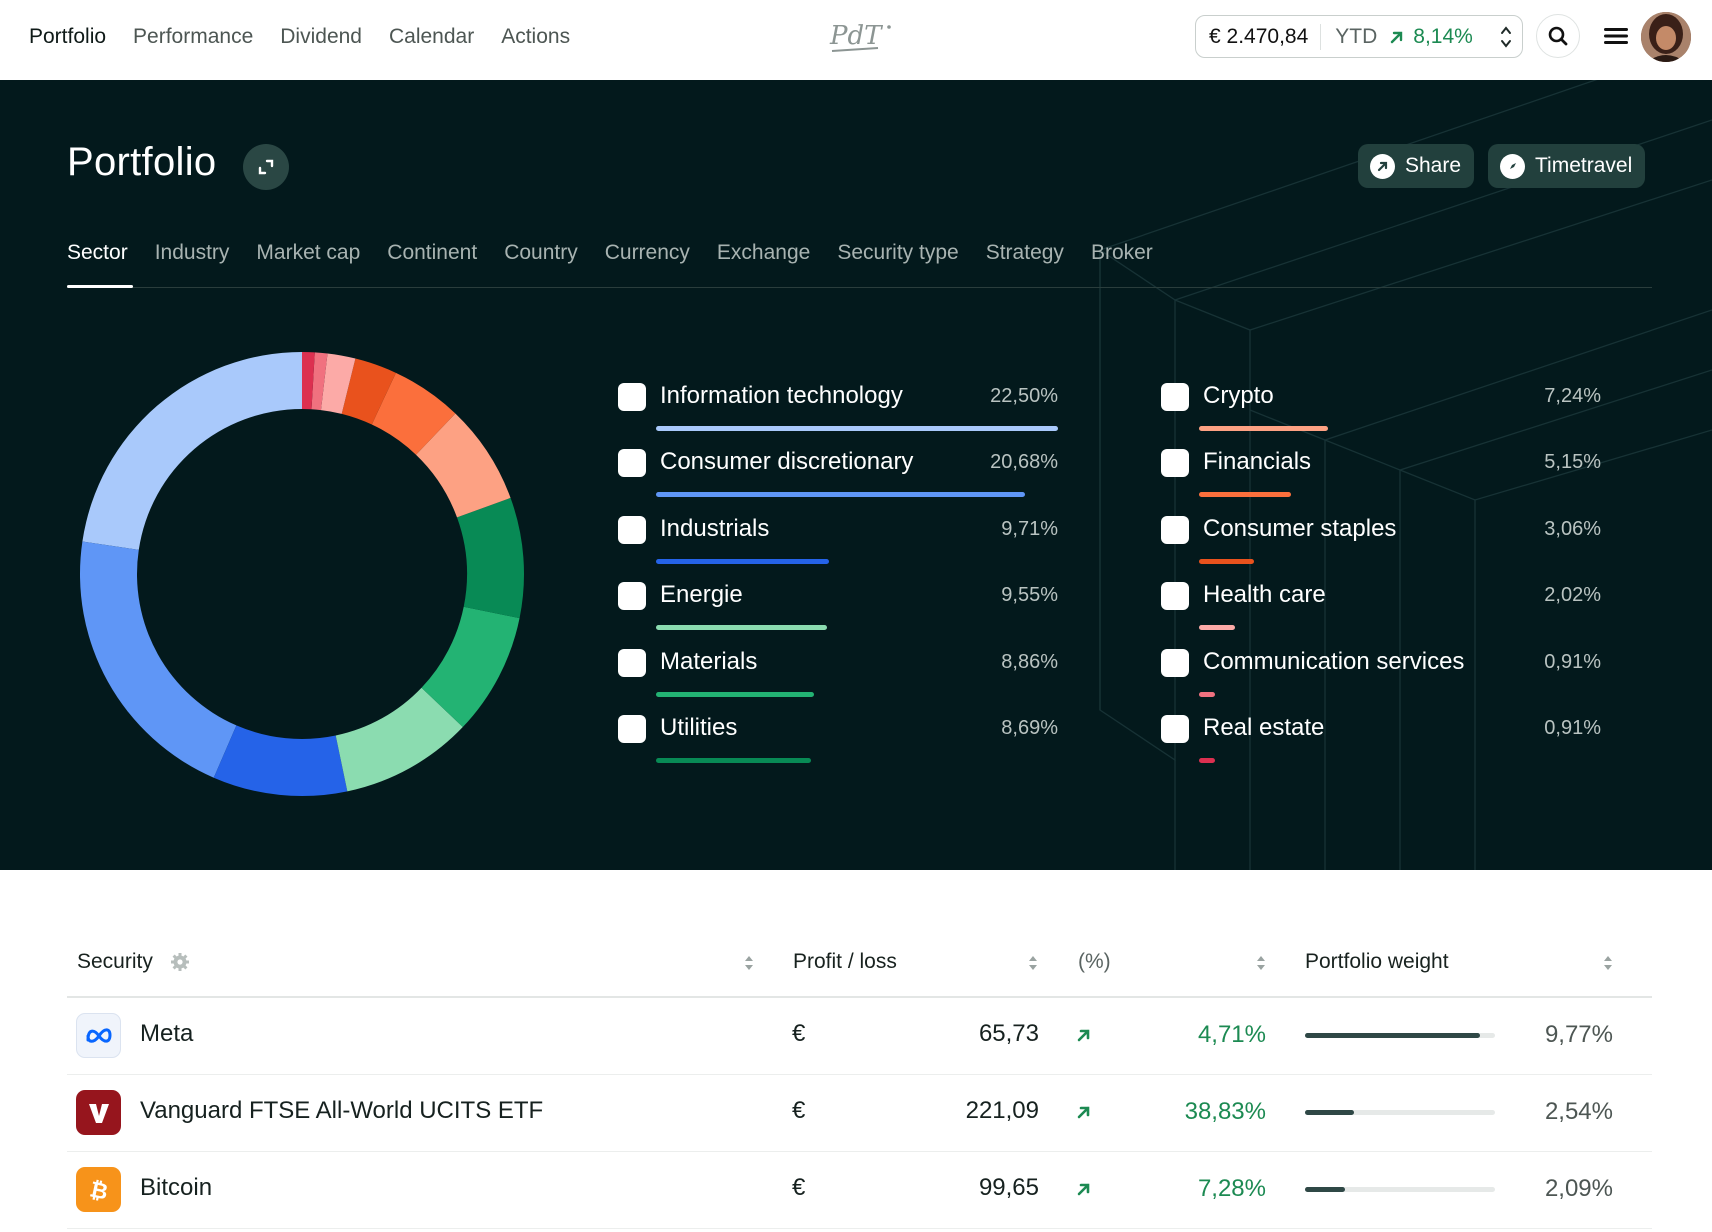 This screenshot has height=1232, width=1712. Describe the element at coordinates (192, 252) in the screenshot. I see `tab-industry: Industry` at that location.